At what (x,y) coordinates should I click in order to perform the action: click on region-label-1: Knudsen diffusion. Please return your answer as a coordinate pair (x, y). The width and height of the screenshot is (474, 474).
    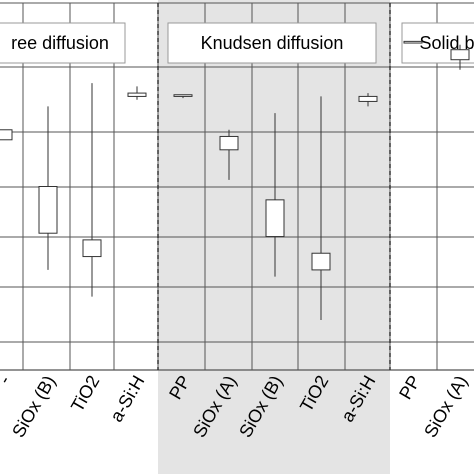
    Looking at the image, I should click on (272, 43).